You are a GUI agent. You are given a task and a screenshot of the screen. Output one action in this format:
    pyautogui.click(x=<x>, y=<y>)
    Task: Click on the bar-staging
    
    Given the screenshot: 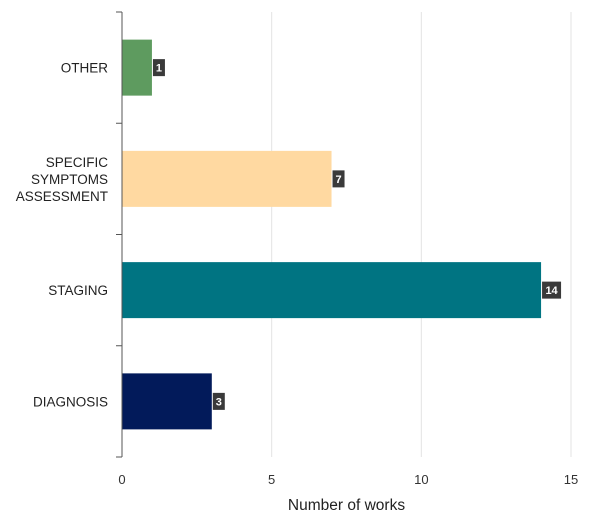 What is the action you would take?
    pyautogui.click(x=332, y=290)
    